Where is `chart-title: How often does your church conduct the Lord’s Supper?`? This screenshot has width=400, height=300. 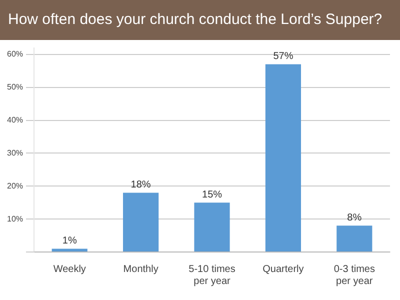
chart-title: How often does your church conduct the Lord’s Supper? is located at coordinates (200, 20).